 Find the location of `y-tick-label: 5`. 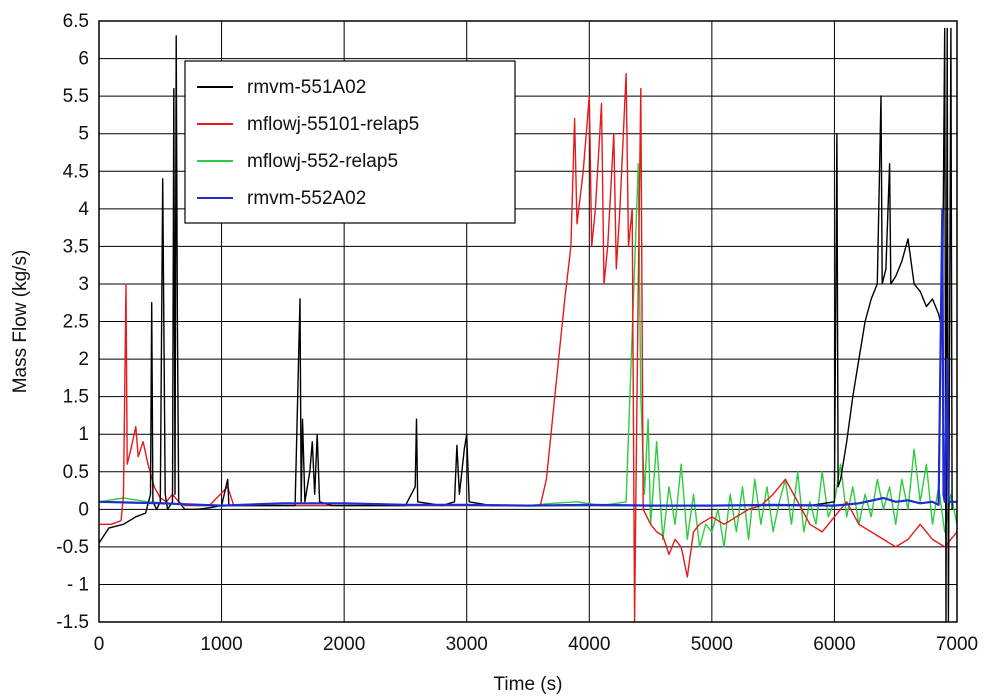

y-tick-label: 5 is located at coordinates (83, 134).